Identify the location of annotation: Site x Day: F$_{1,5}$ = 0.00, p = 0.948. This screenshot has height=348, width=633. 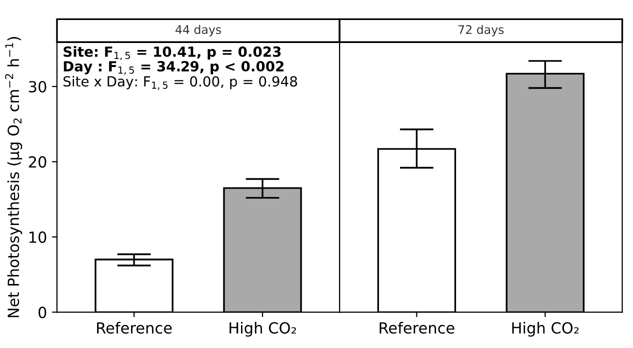
(181, 83).